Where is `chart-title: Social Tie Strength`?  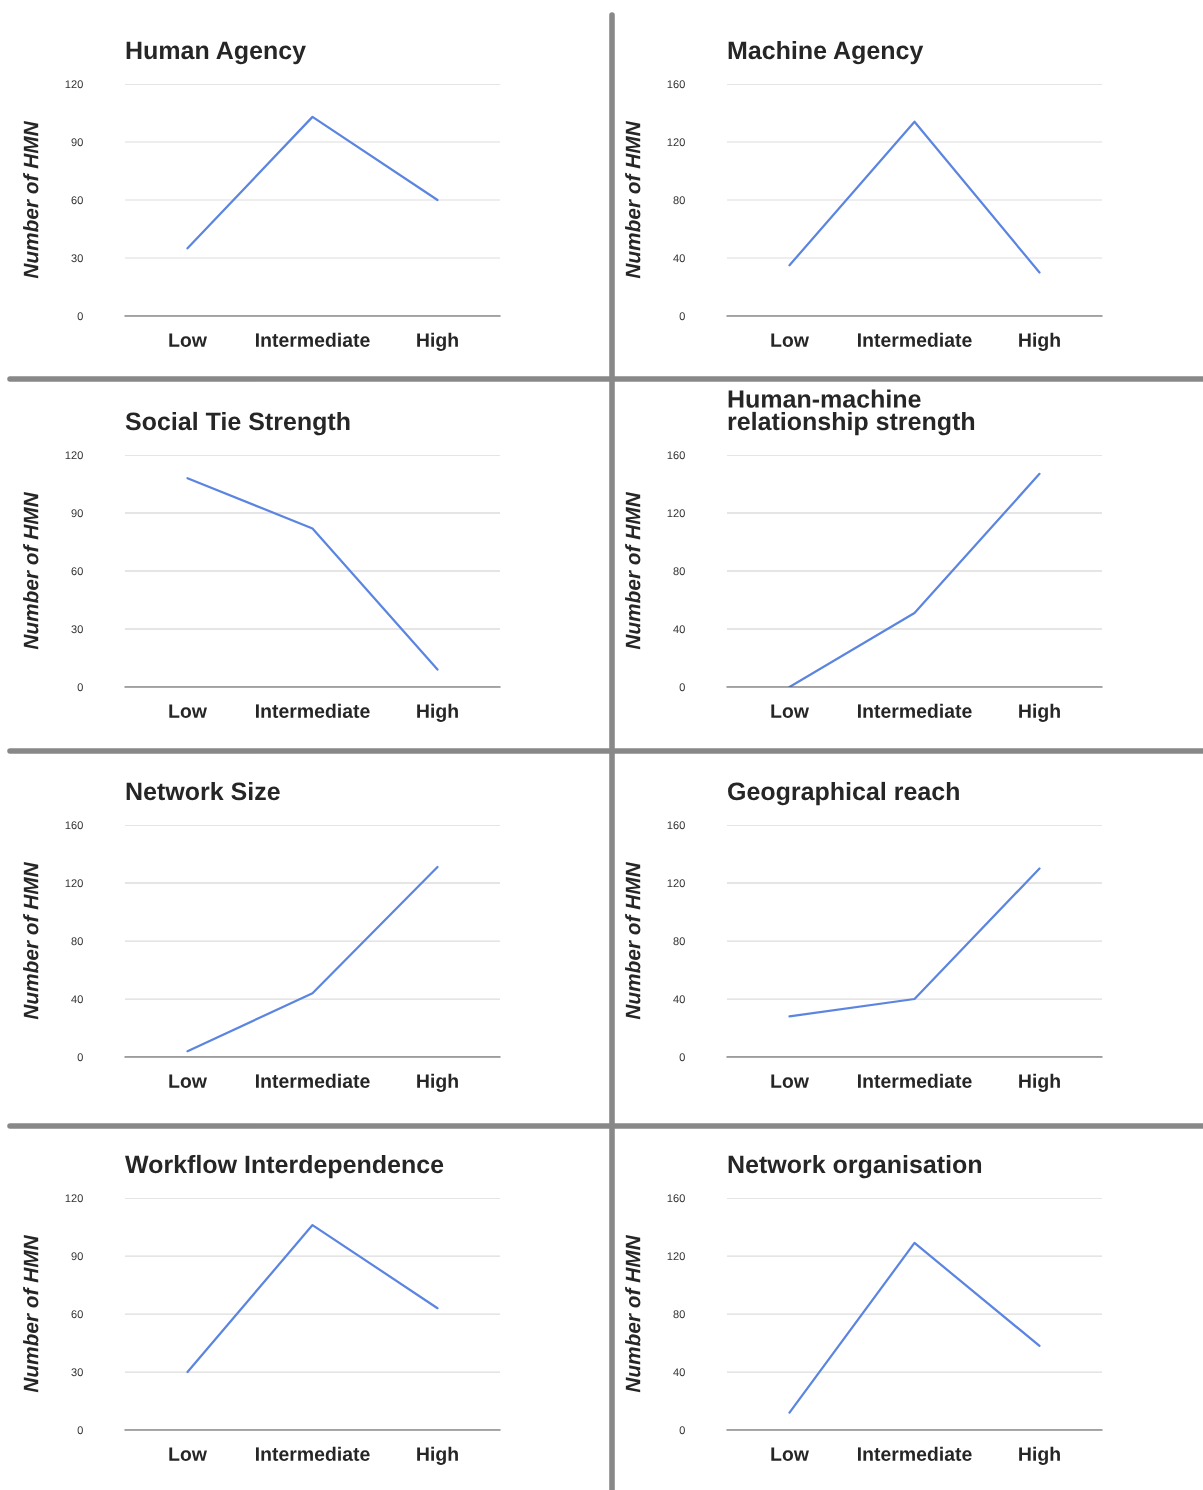
chart-title: Social Tie Strength is located at coordinates (237, 423).